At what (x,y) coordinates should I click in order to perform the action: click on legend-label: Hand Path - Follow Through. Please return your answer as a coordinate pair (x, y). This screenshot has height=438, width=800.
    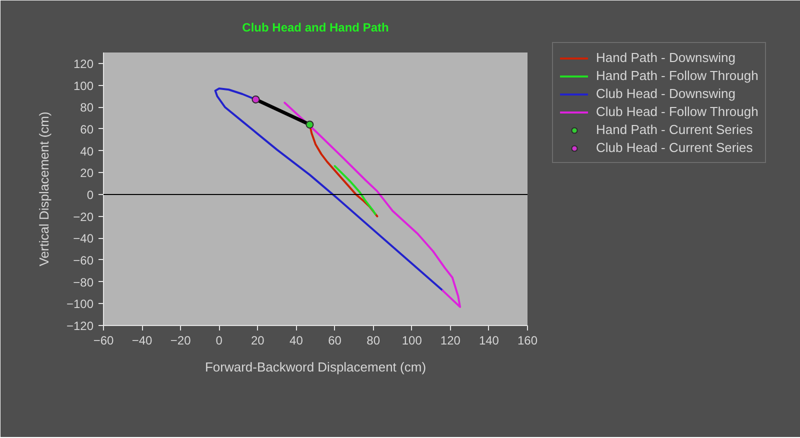
    Looking at the image, I should click on (677, 75).